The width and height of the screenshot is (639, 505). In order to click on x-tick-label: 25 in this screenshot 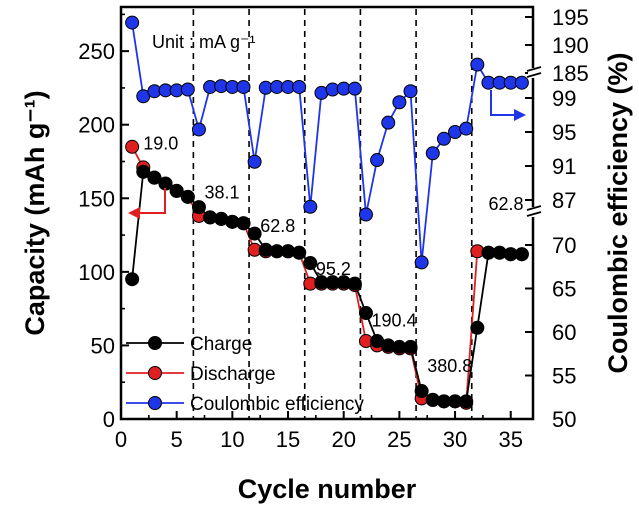, I will do `click(399, 439)`.